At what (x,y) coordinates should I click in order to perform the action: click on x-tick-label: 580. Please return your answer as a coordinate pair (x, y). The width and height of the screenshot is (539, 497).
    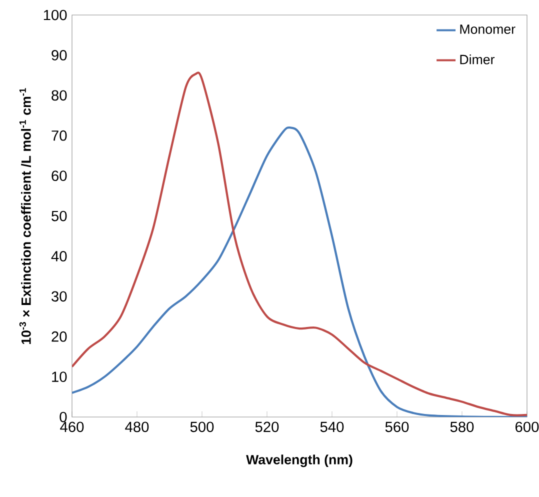
    Looking at the image, I should click on (462, 427).